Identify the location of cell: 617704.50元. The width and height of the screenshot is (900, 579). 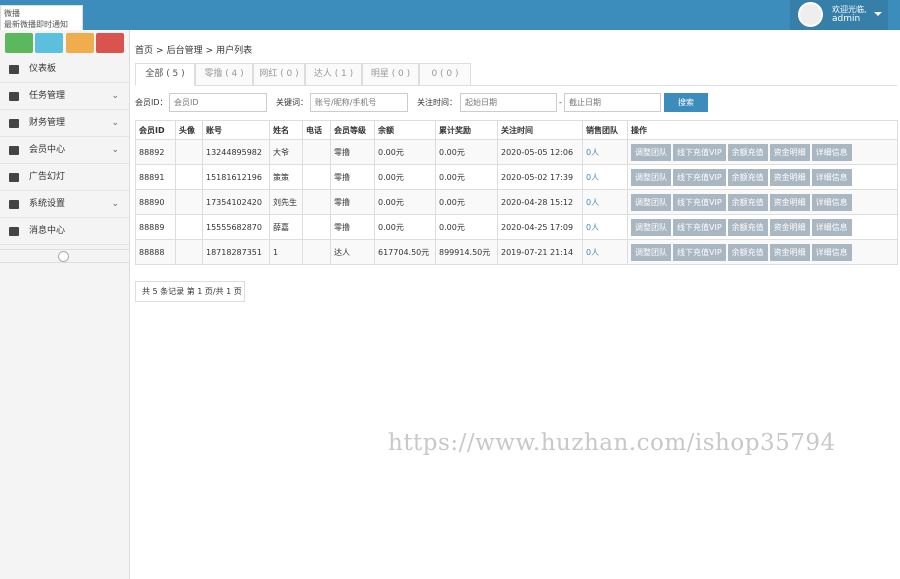
(405, 252).